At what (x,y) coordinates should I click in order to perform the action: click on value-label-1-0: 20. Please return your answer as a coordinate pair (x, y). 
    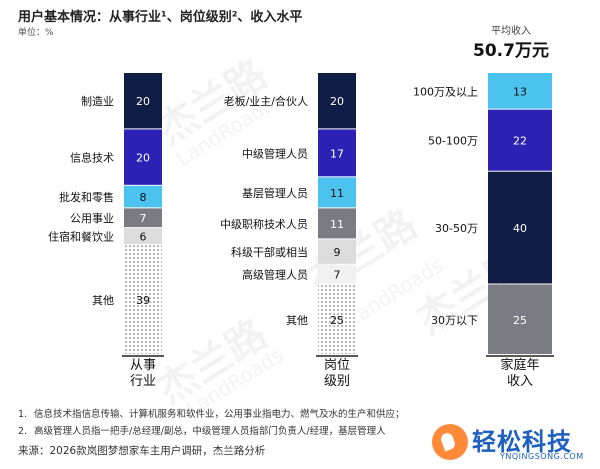
    Looking at the image, I should click on (337, 101).